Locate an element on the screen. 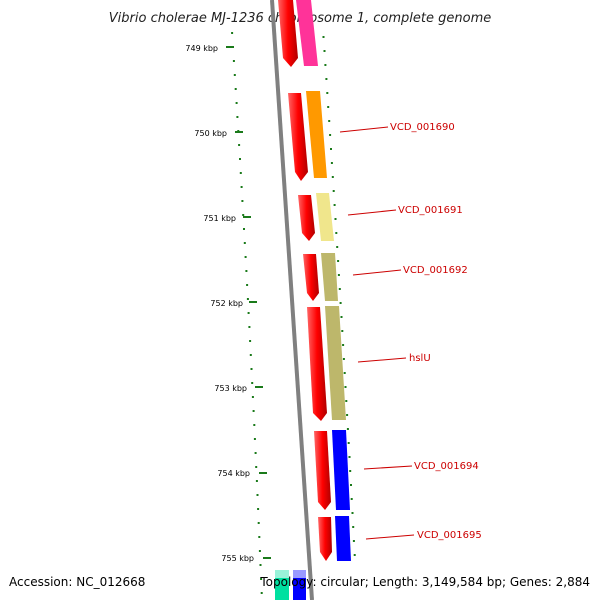 This screenshot has width=600, height=600. genome-backbone is located at coordinates (292, 300).